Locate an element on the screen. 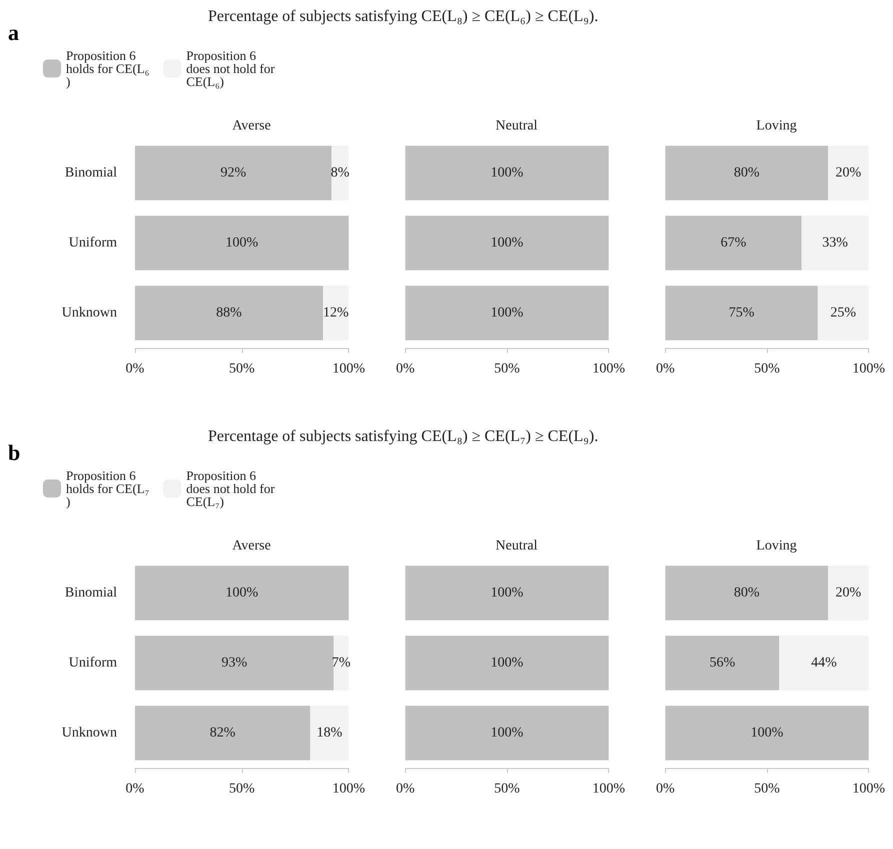 The height and width of the screenshot is (849, 893). data-label: 33% is located at coordinates (835, 243).